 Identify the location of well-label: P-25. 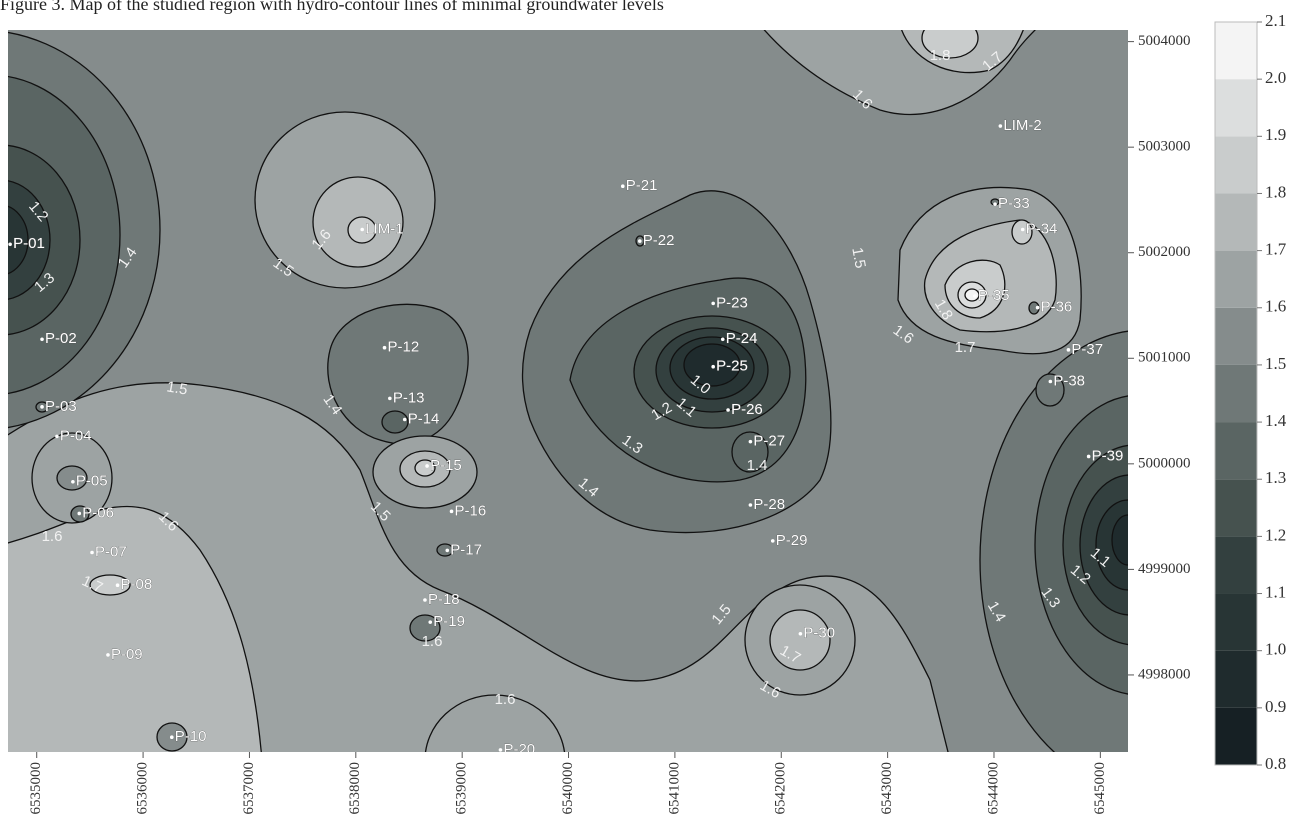
(732, 366).